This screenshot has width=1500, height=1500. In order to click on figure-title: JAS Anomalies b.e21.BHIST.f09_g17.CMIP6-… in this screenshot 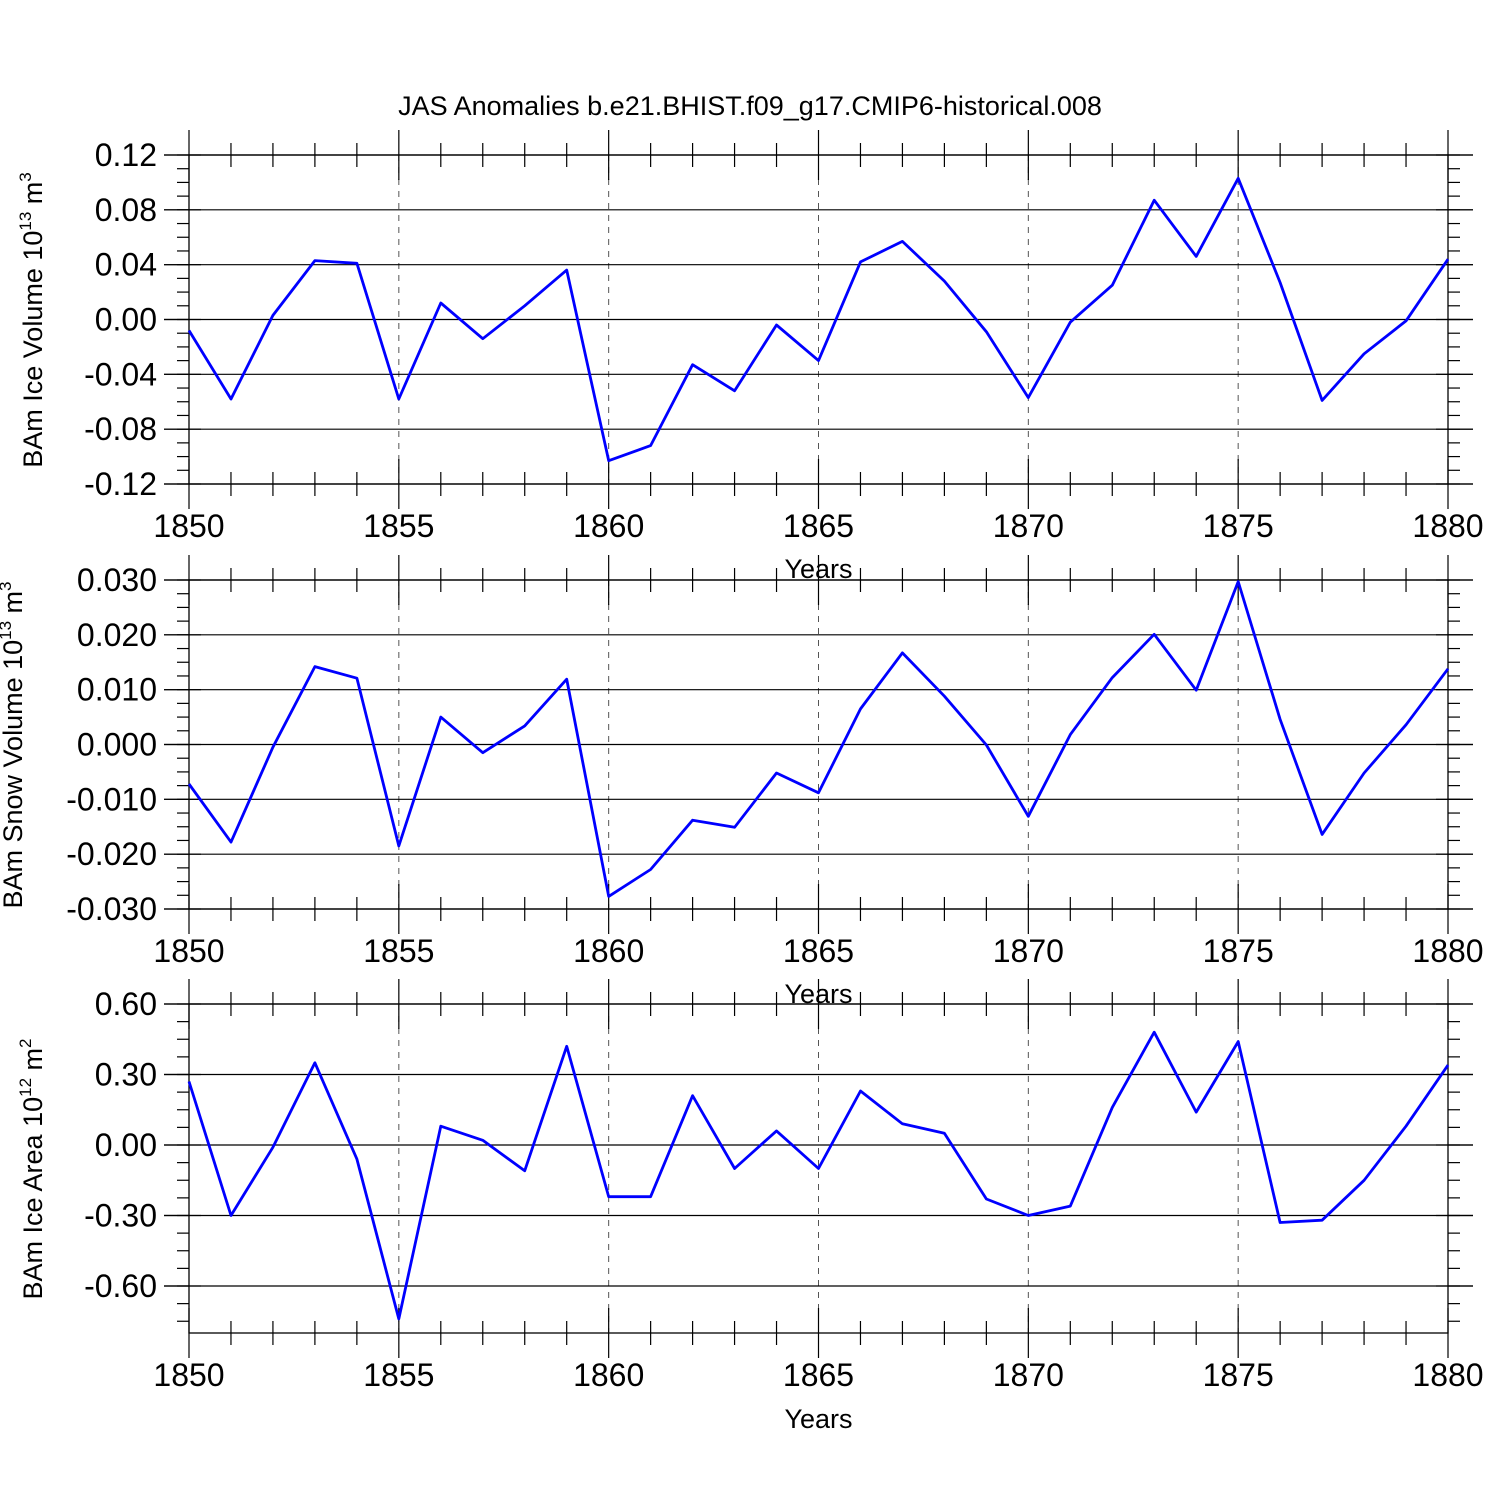, I will do `click(750, 106)`.